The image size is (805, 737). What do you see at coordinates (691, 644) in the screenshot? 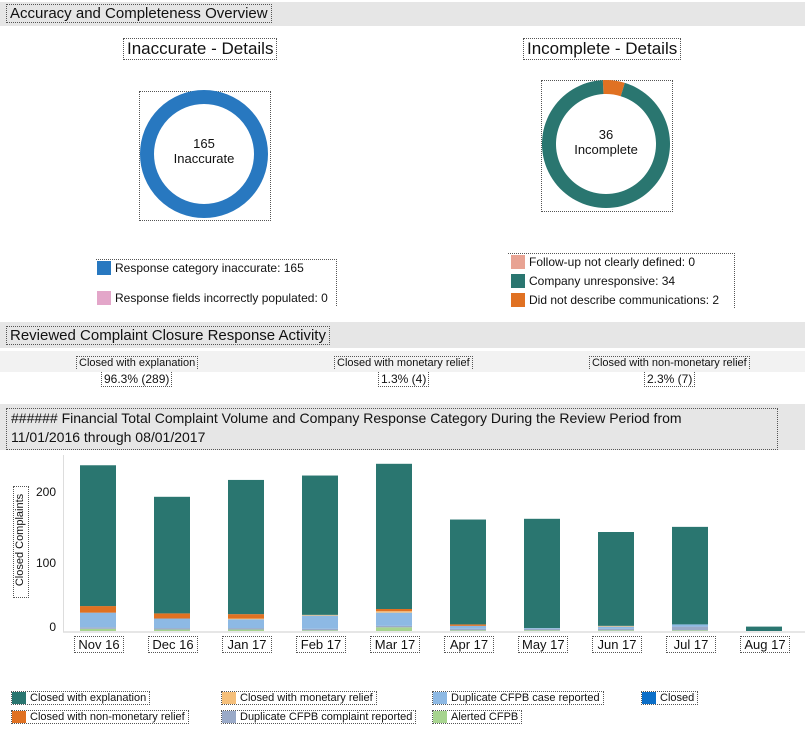
I see `x-tick-jul-17: Jul 17` at bounding box center [691, 644].